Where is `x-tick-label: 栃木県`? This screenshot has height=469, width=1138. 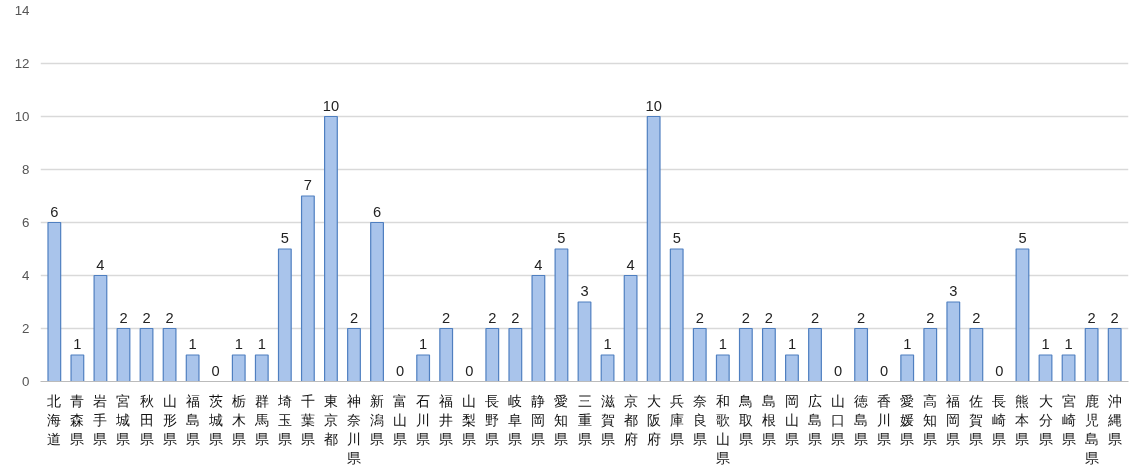 x-tick-label: 栃木県 is located at coordinates (238, 419).